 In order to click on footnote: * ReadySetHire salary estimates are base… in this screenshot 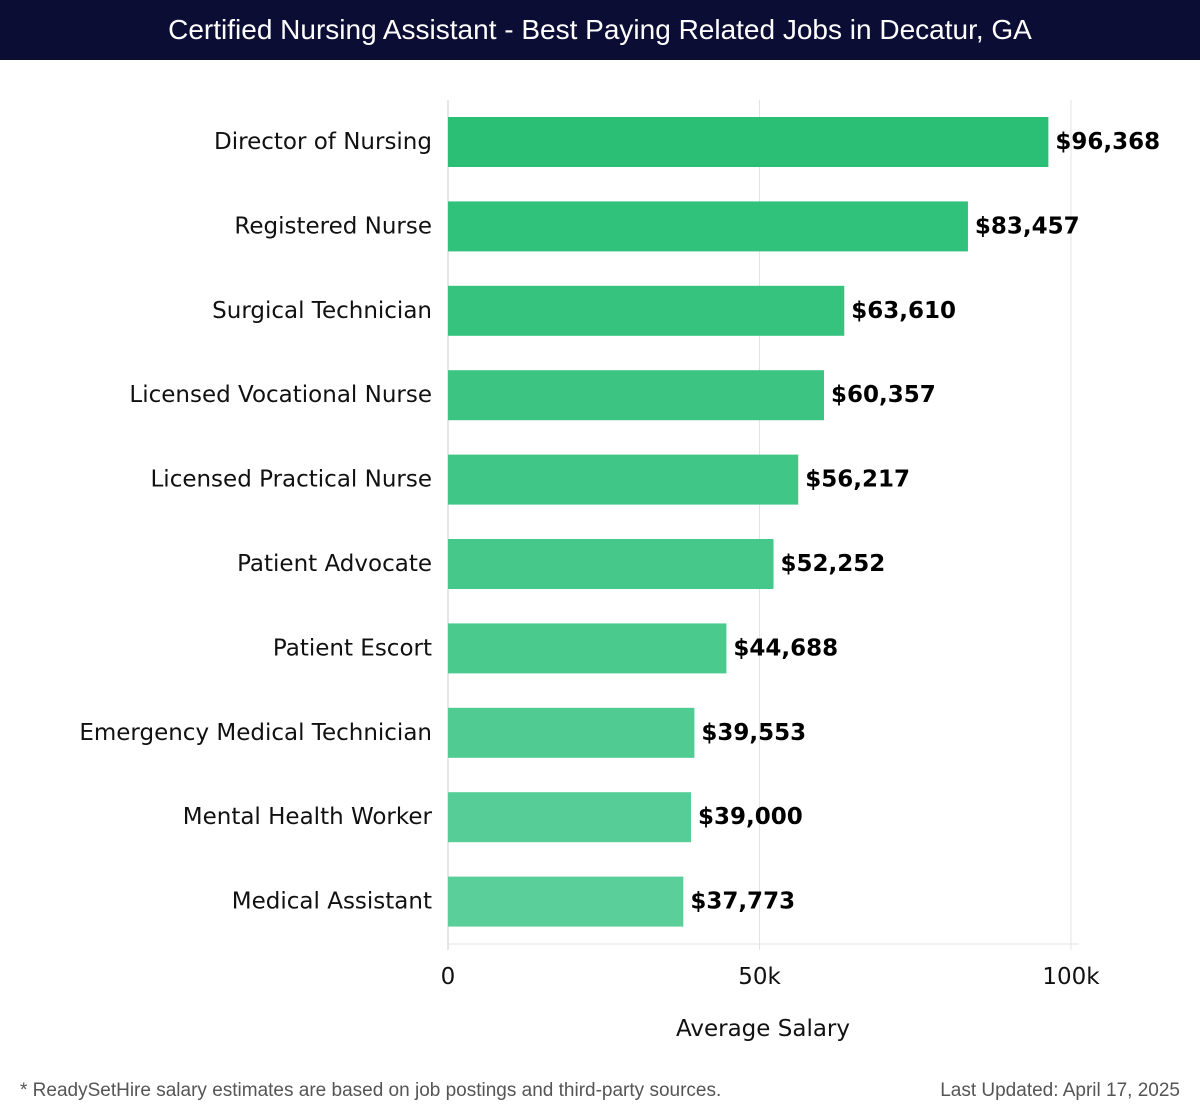, I will do `click(371, 1090)`.